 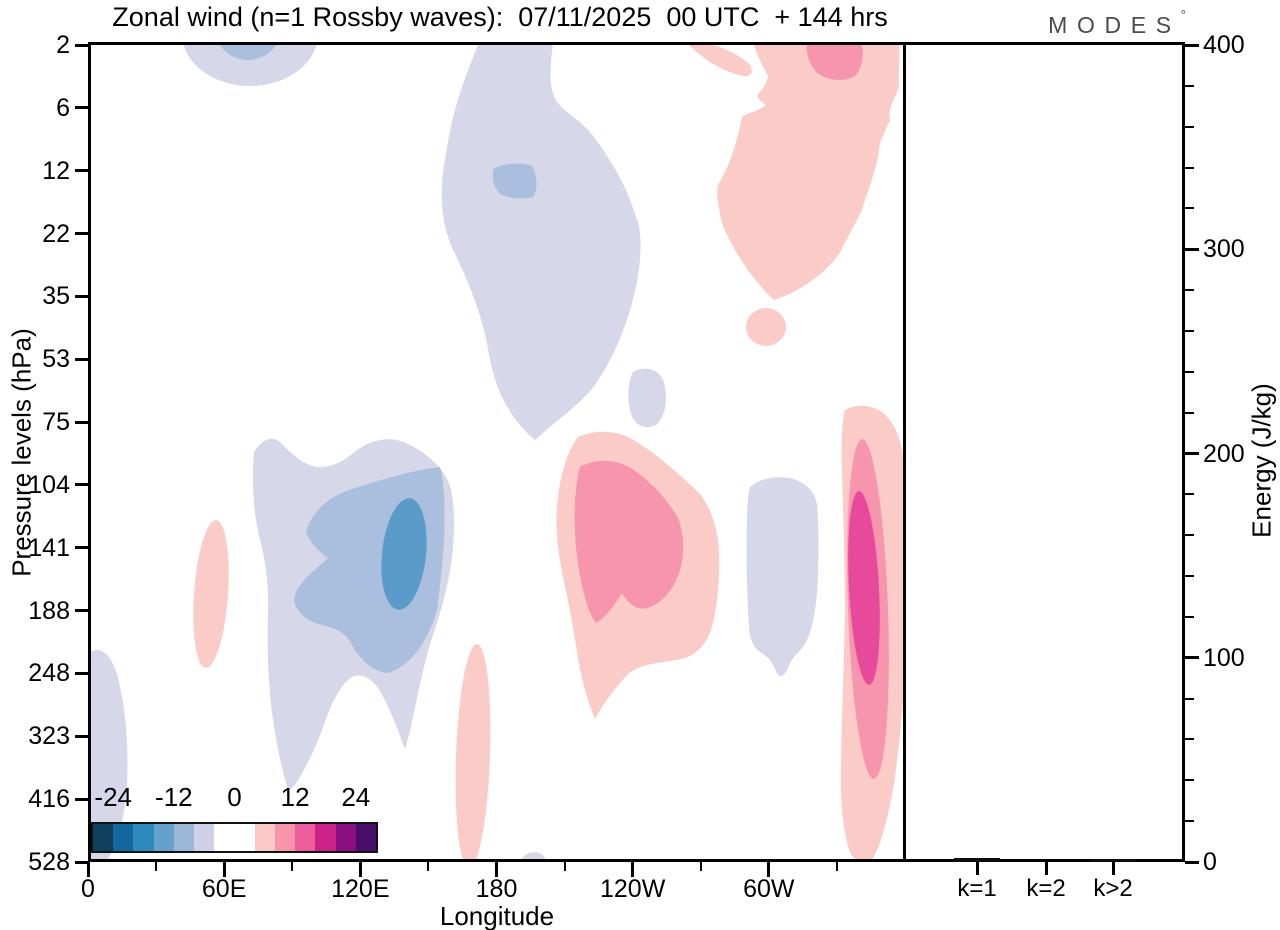 What do you see at coordinates (497, 915) in the screenshot?
I see `longitude-axis-title: Longitude` at bounding box center [497, 915].